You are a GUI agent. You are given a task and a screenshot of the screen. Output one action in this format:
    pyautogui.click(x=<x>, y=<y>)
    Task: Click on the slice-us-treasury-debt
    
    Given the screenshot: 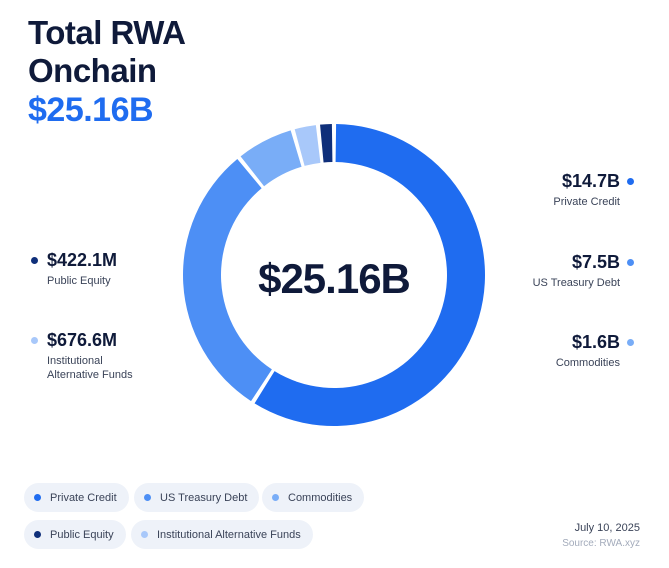 What is the action you would take?
    pyautogui.click(x=227, y=280)
    